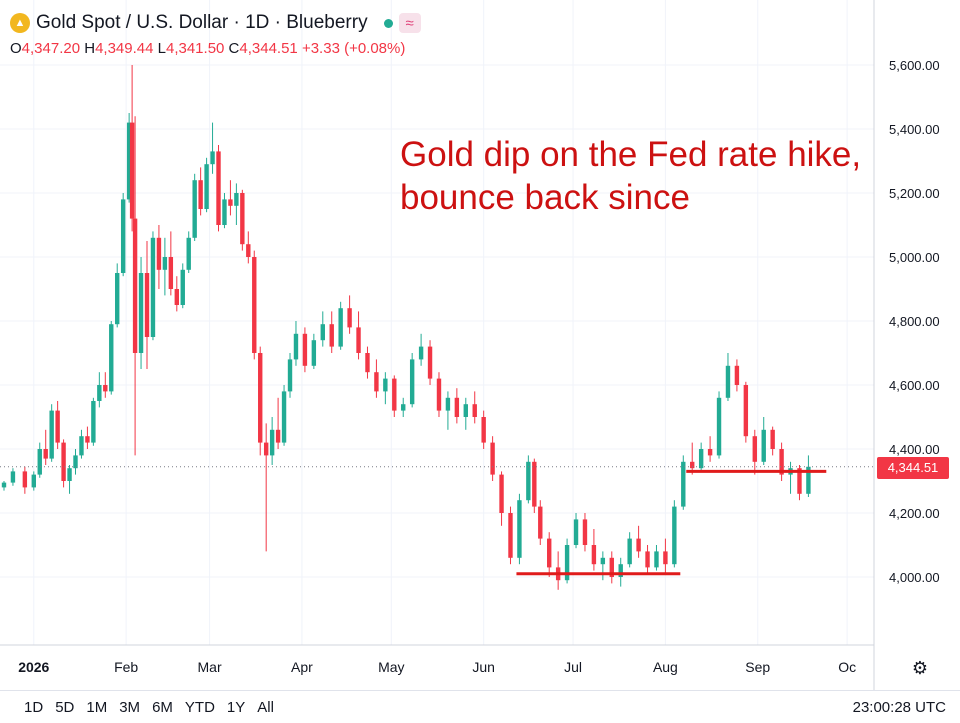 Image resolution: width=960 pixels, height=723 pixels. I want to click on x-tick-label: Sep, so click(757, 667).